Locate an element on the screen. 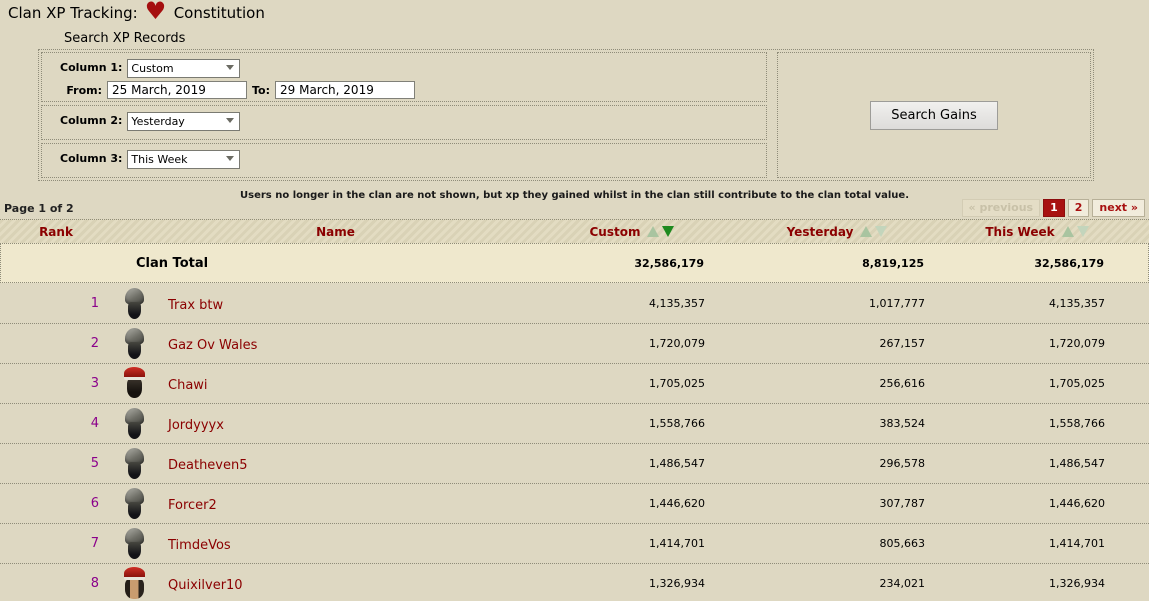 The width and height of the screenshot is (1149, 601). column1-select: Custom is located at coordinates (184, 68).